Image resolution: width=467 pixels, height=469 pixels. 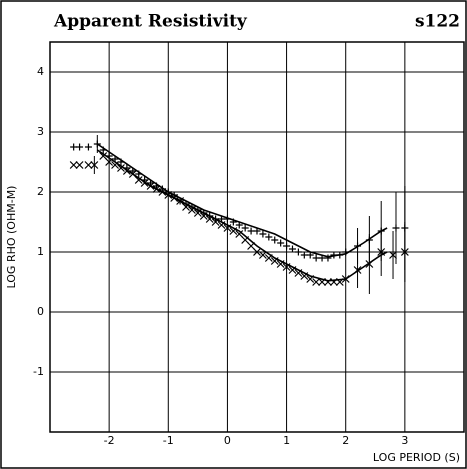 What do you see at coordinates (437, 22) in the screenshot?
I see `chart-subtitle: s122` at bounding box center [437, 22].